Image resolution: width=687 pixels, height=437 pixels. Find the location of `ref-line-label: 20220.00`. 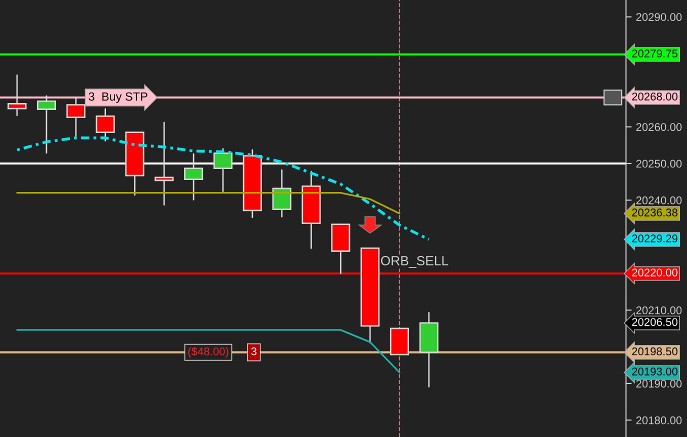

ref-line-label: 20220.00 is located at coordinates (655, 272).